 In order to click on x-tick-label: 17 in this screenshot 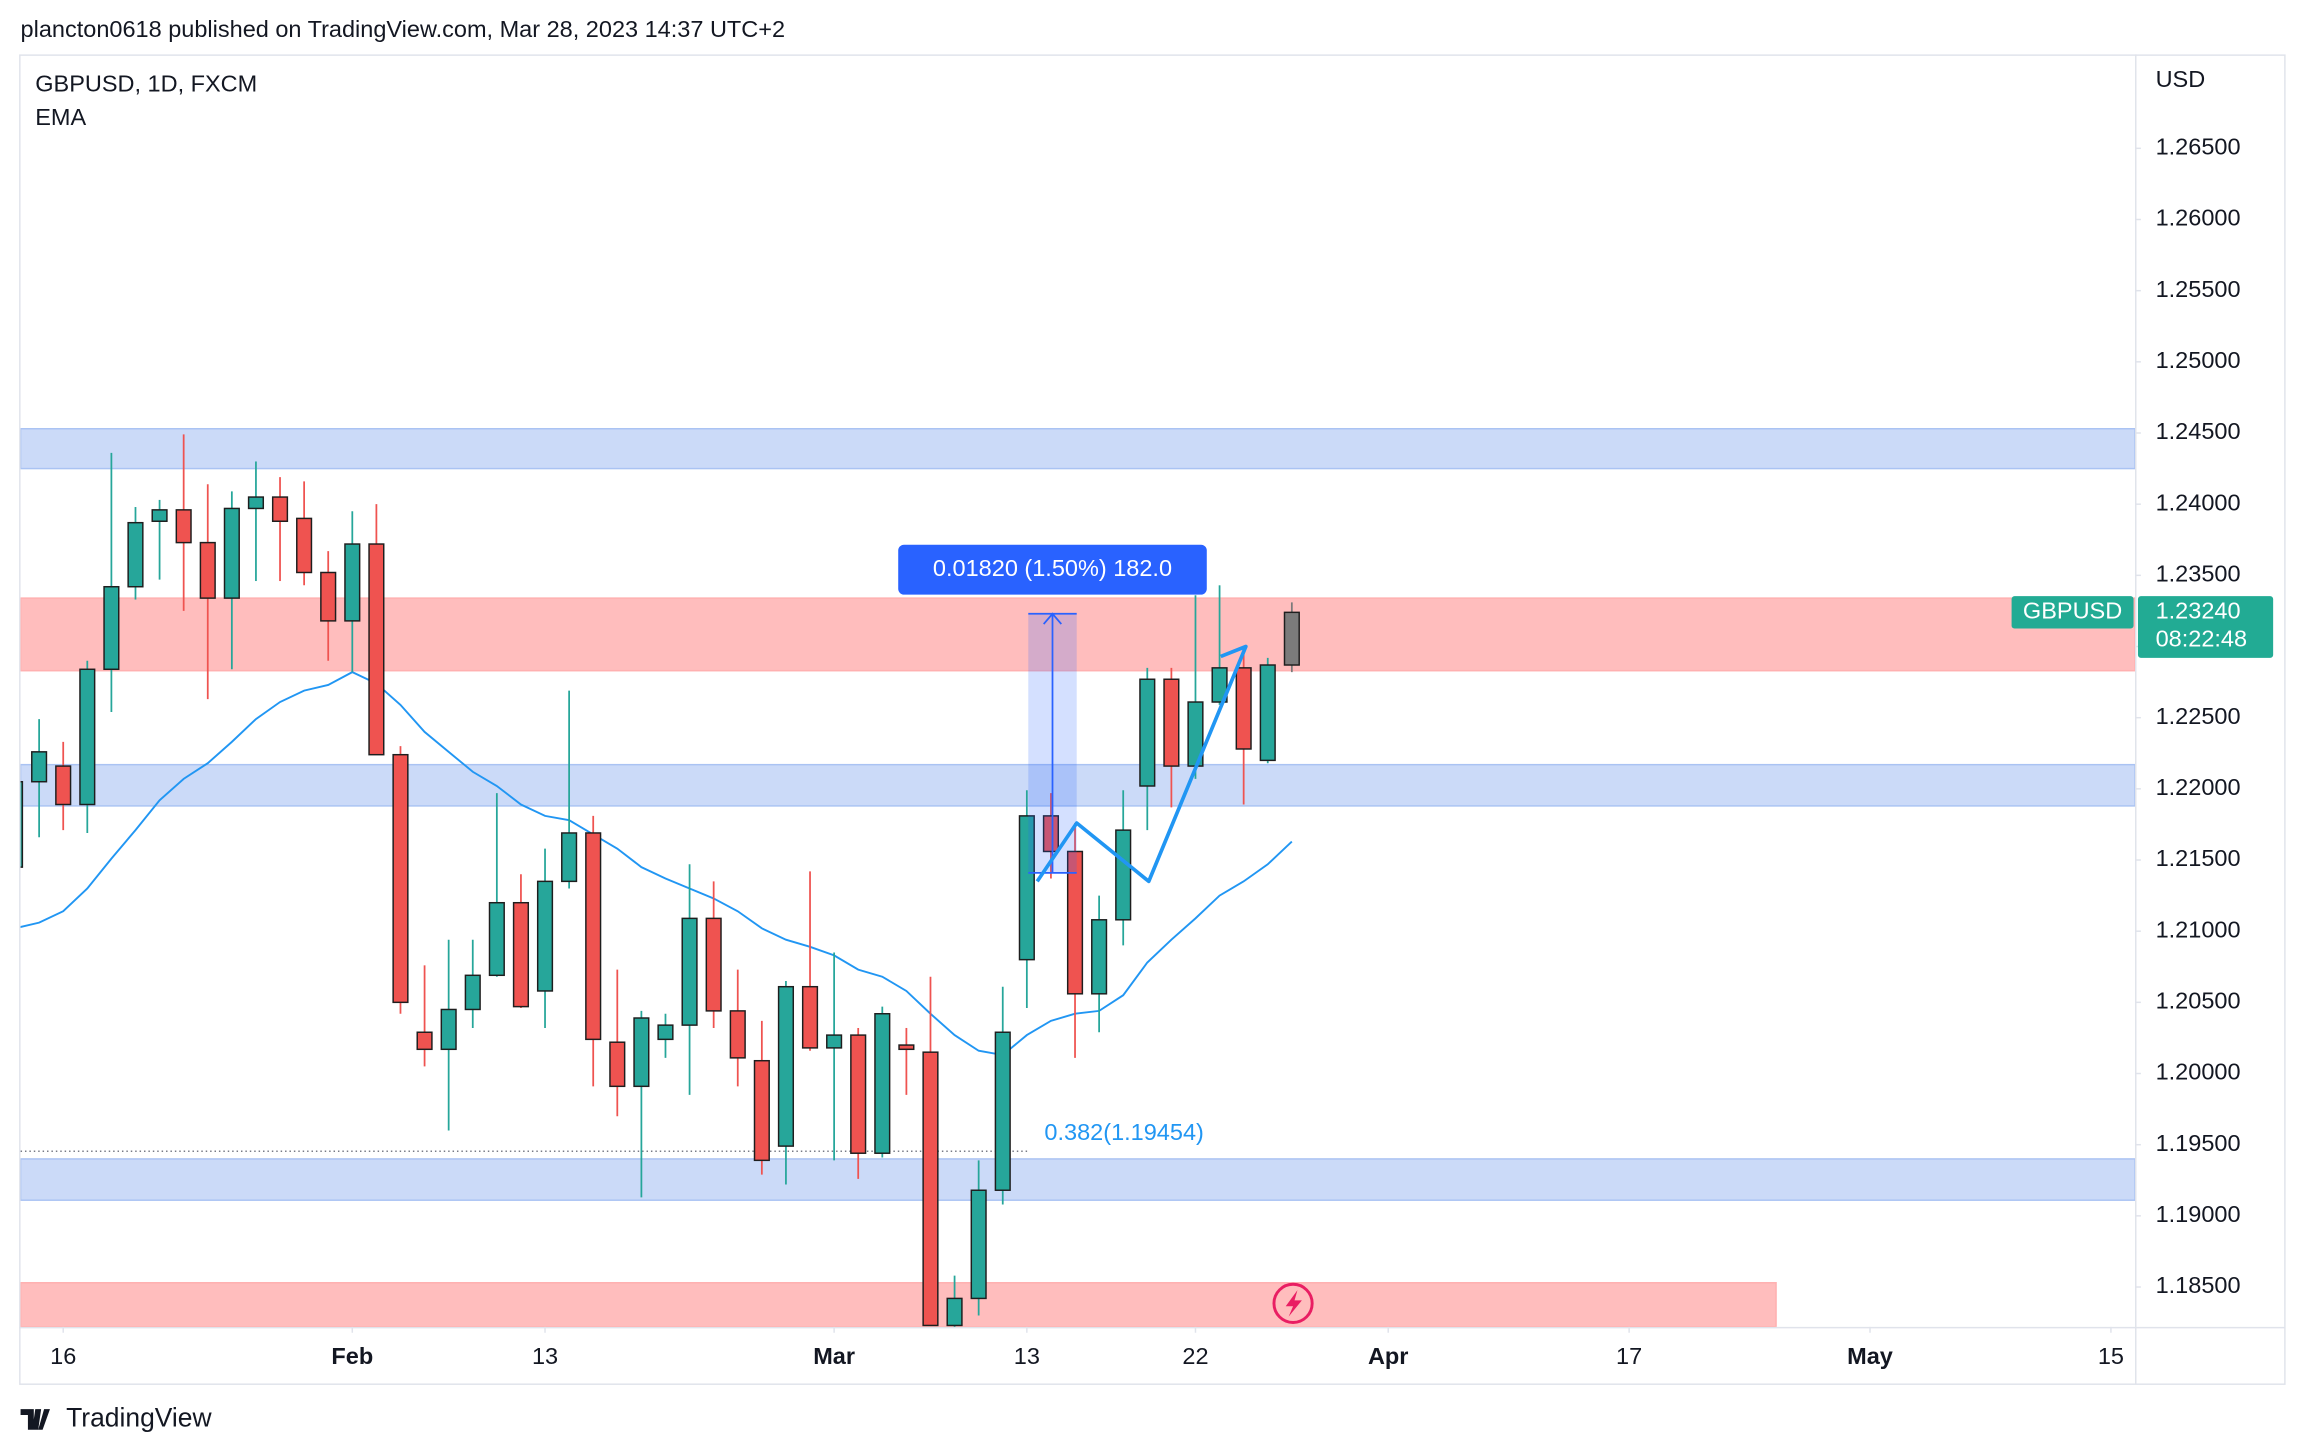, I will do `click(1629, 1356)`.